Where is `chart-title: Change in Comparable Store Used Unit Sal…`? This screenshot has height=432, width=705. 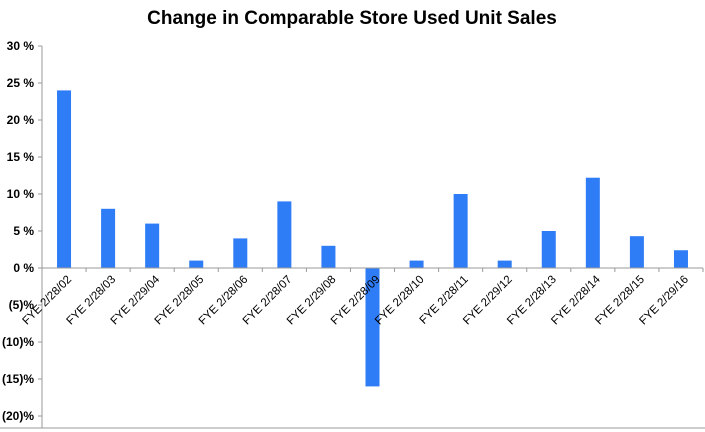
chart-title: Change in Comparable Store Used Unit Sal… is located at coordinates (352, 18).